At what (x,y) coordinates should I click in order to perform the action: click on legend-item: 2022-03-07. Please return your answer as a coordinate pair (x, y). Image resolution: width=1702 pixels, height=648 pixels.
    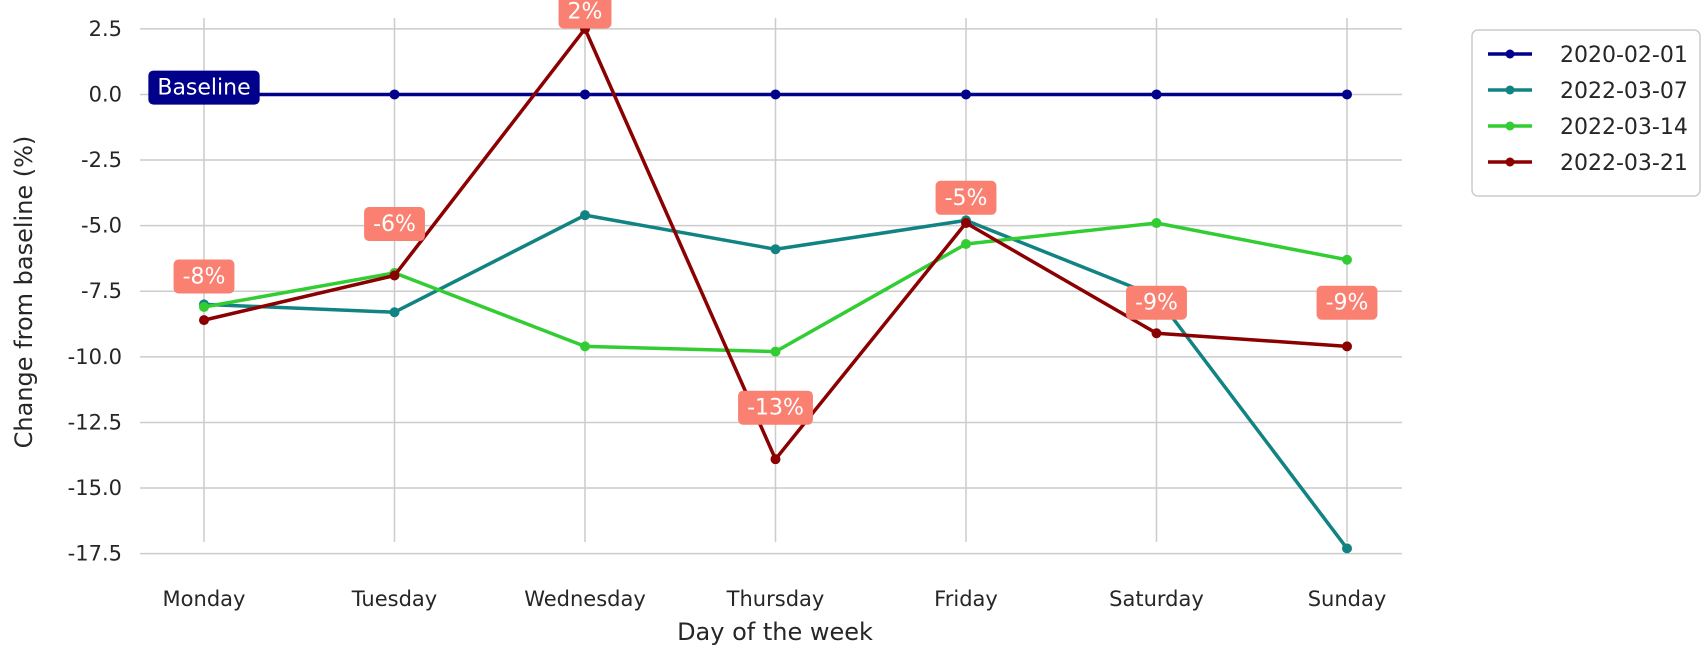
    Looking at the image, I should click on (1588, 91).